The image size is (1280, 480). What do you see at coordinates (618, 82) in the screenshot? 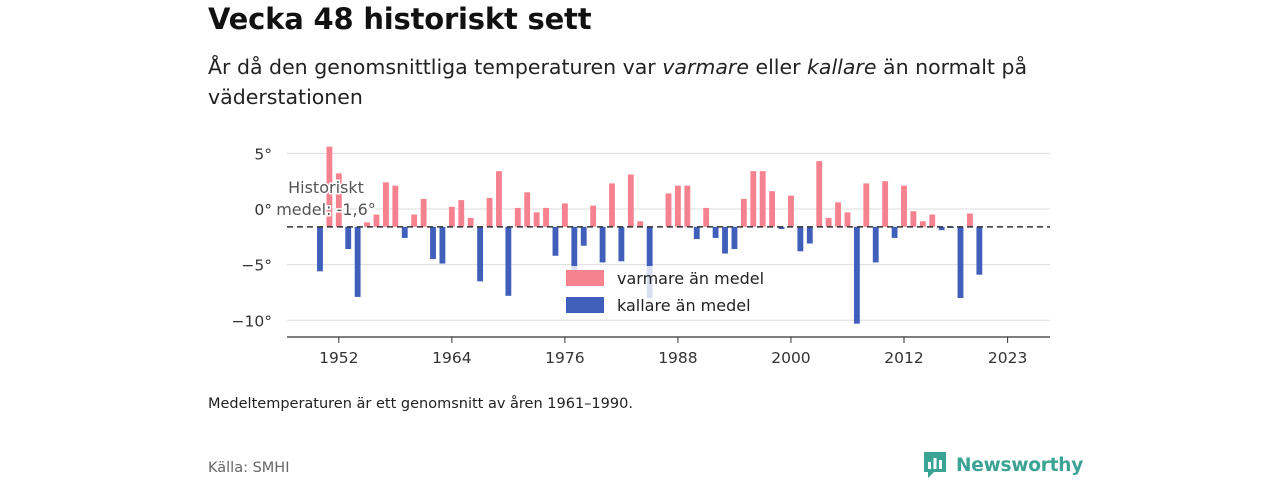
I see `subtitle-text-3: än normalt på väderstationen` at bounding box center [618, 82].